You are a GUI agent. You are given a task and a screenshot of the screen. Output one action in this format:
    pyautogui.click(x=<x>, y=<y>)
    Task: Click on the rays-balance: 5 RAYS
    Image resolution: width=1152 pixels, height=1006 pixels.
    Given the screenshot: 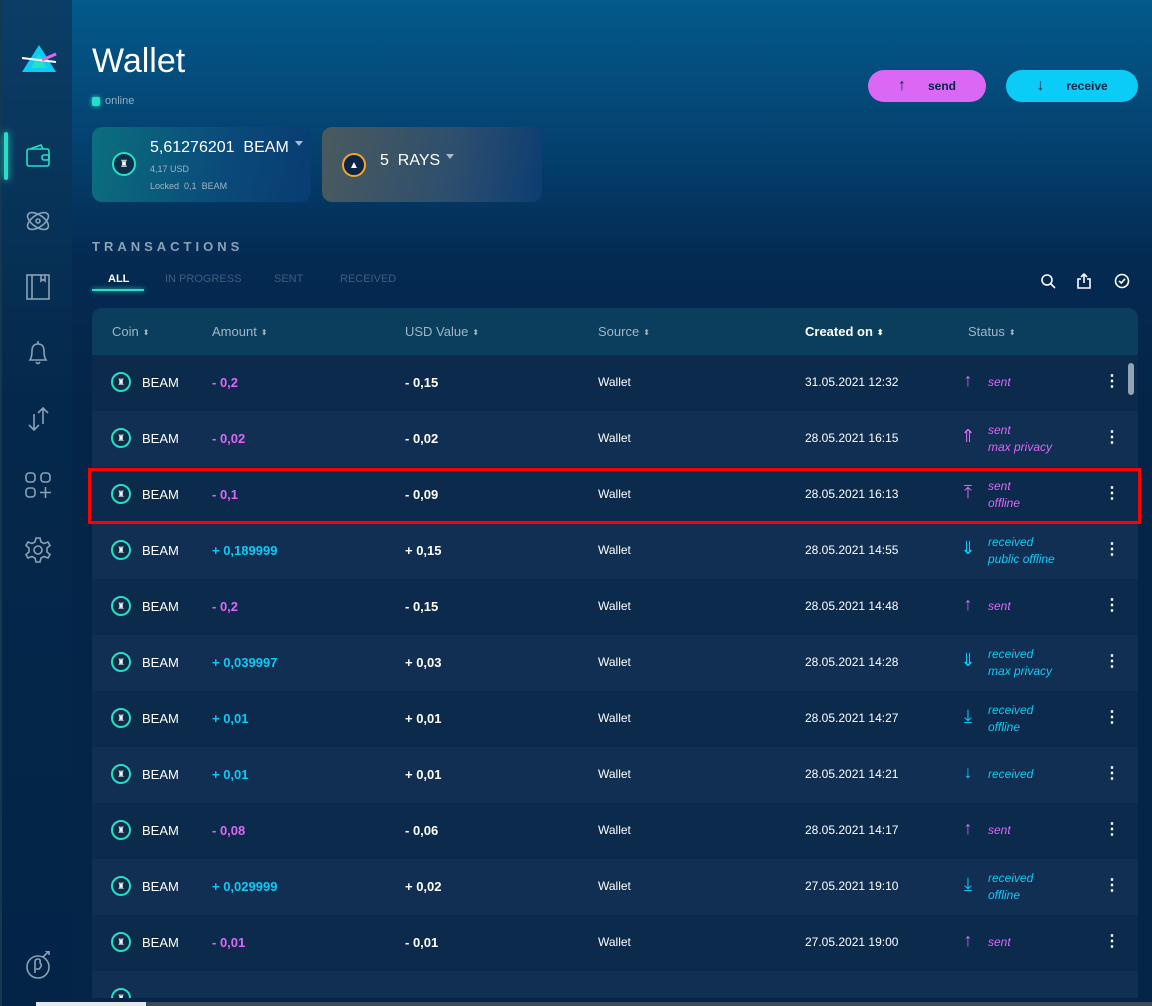 What is the action you would take?
    pyautogui.click(x=417, y=161)
    